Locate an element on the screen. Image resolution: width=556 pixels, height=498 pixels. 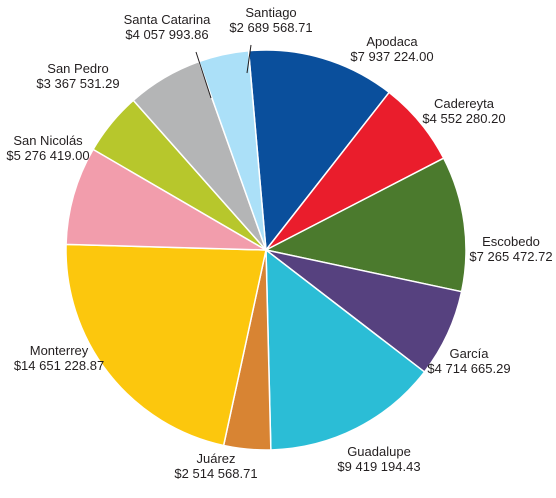
slice-label-value: $3 367 531.29 is located at coordinates (77, 83).